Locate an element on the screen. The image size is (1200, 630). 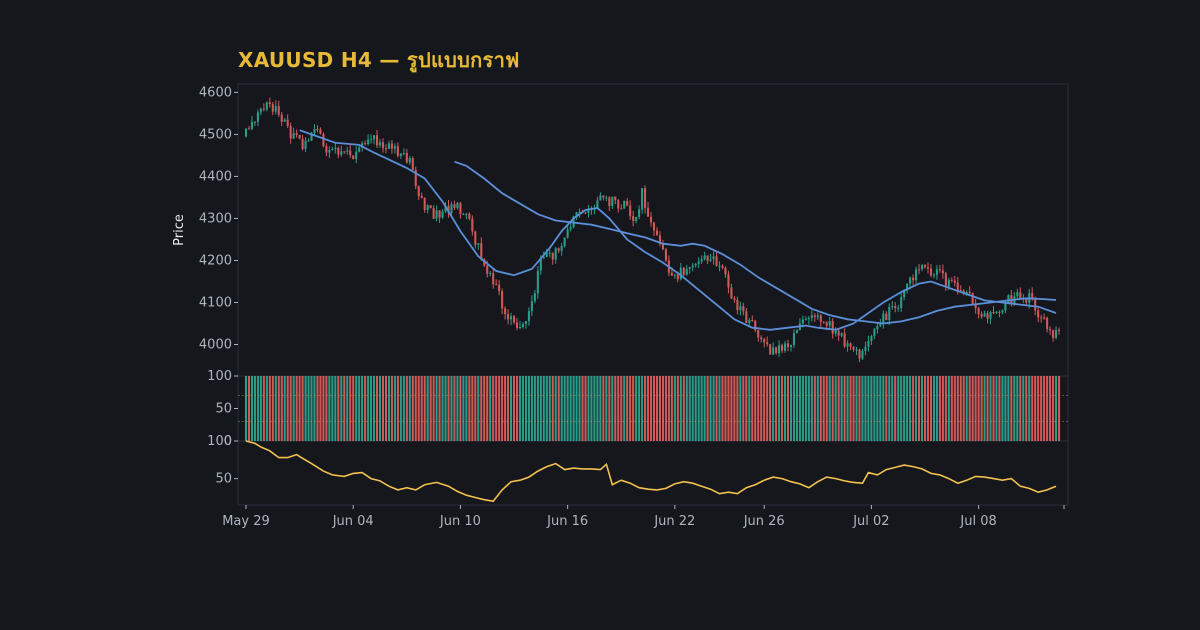
x-tick-label: Jun 16 is located at coordinates (567, 521).